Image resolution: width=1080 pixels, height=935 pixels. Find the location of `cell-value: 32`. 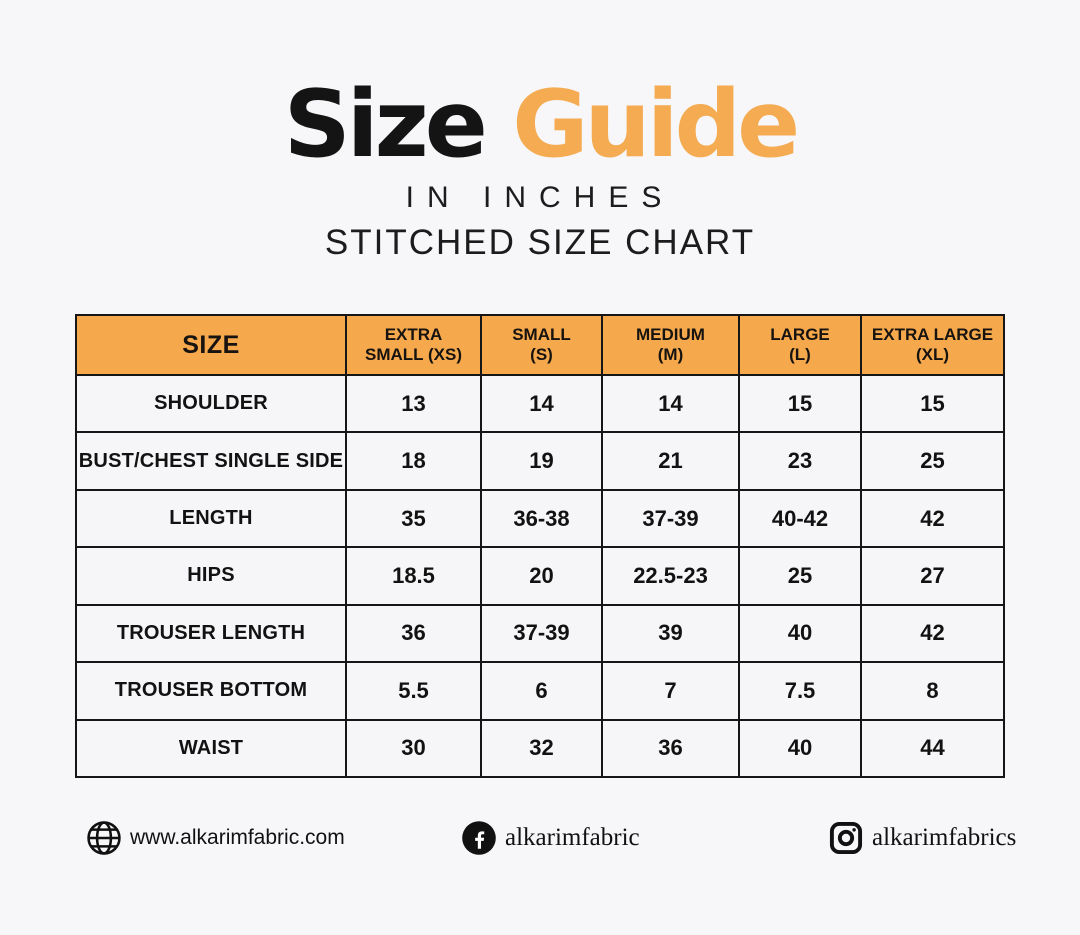

cell-value: 32 is located at coordinates (541, 748).